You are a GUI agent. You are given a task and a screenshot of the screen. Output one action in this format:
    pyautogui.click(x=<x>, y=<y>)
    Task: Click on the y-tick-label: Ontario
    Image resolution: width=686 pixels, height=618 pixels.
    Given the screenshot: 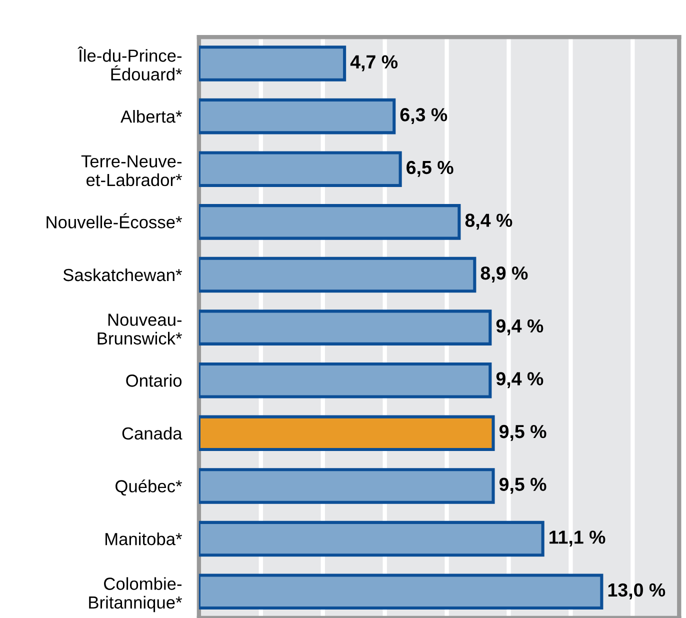 What is the action you would take?
    pyautogui.click(x=154, y=380)
    